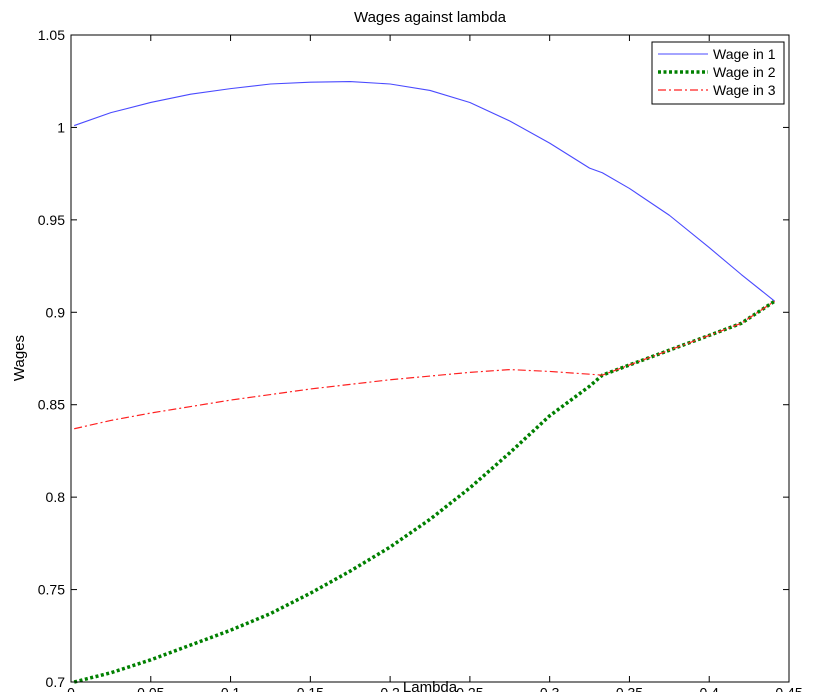 The height and width of the screenshot is (692, 819). I want to click on y-tick-label: 0.85, so click(51, 405).